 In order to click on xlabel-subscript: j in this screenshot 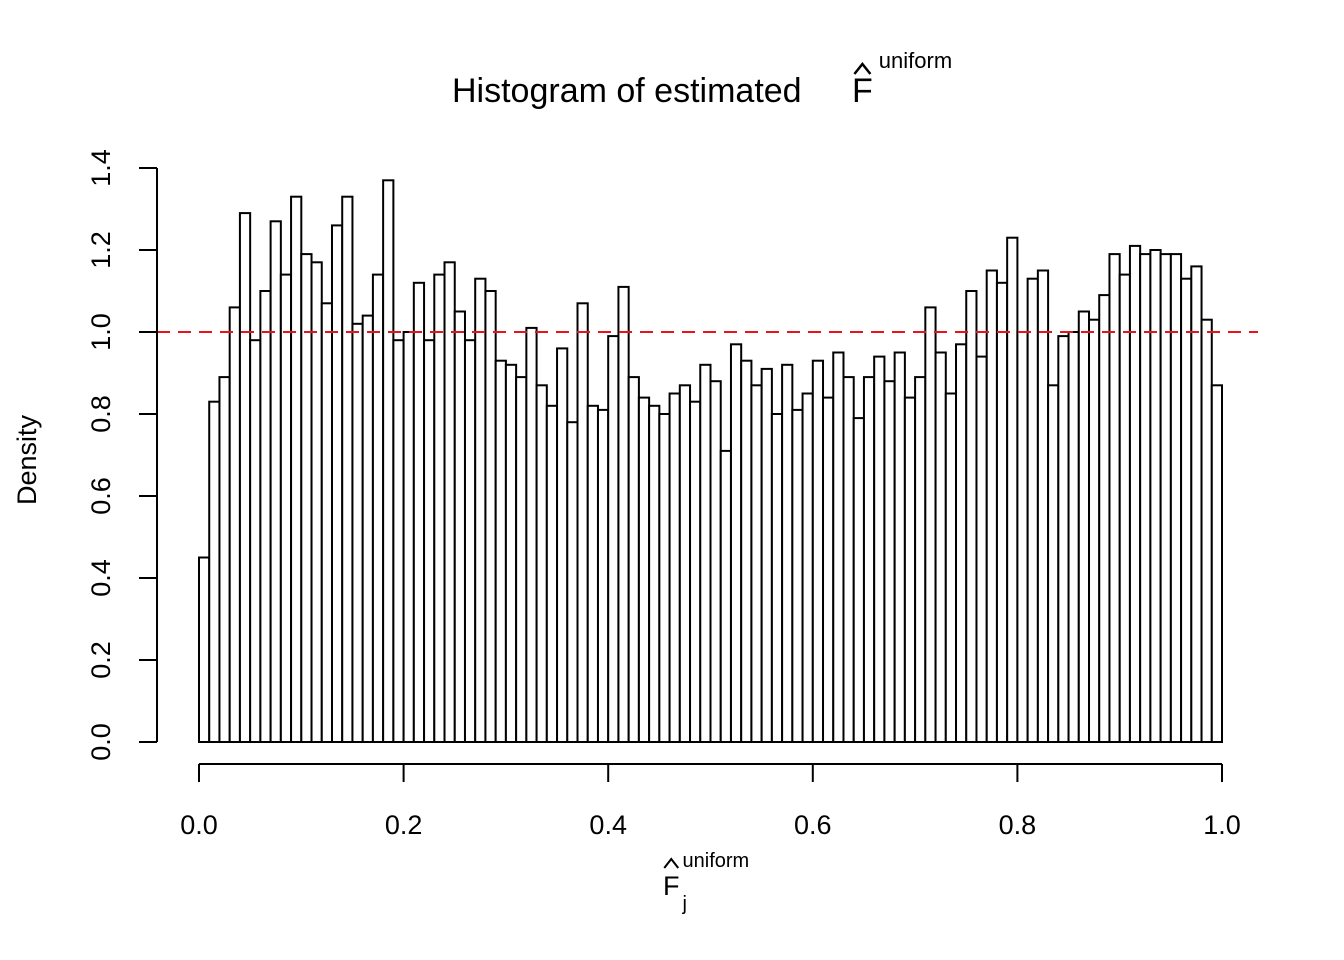, I will do `click(684, 904)`.